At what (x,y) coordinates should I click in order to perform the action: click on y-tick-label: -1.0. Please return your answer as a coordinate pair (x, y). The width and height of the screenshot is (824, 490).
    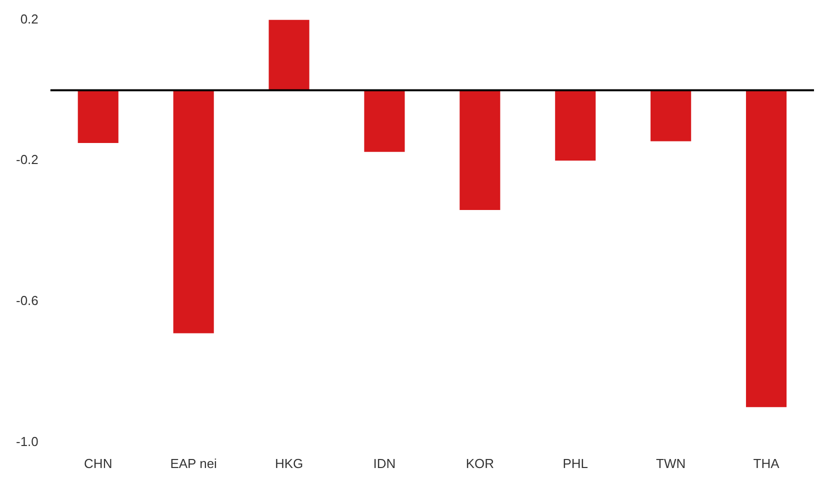
    Looking at the image, I should click on (27, 441).